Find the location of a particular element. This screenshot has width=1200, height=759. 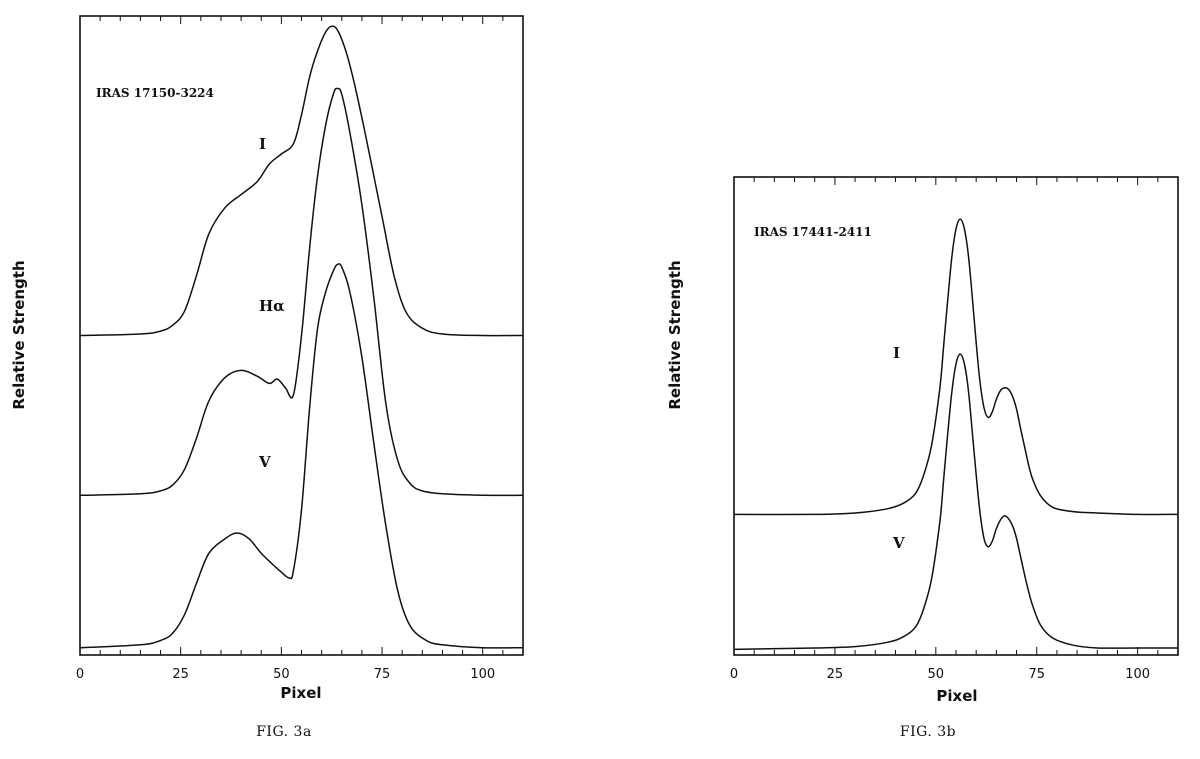

series-label-V-3b: V is located at coordinates (898, 543).